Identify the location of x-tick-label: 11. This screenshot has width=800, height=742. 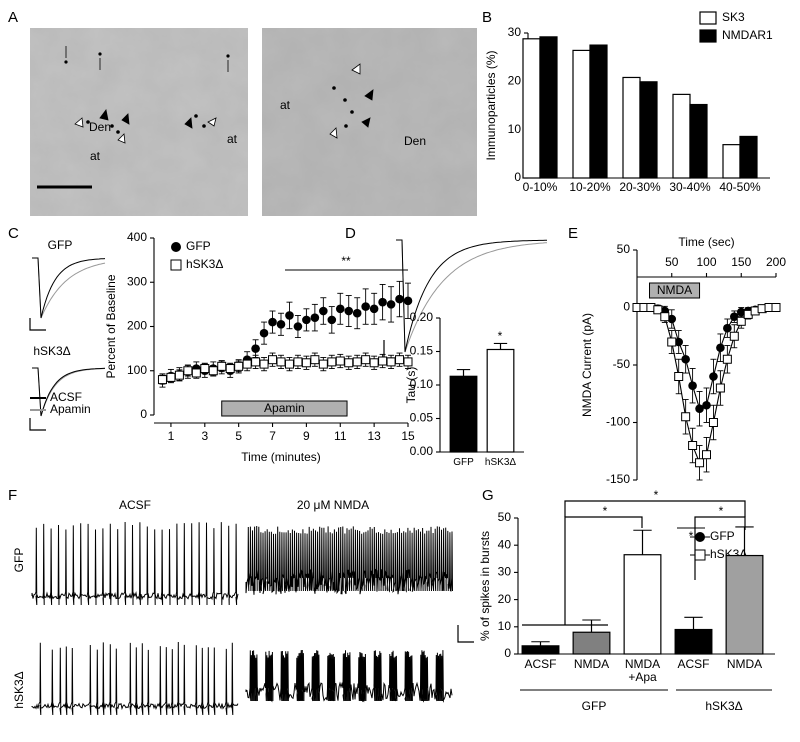
(340, 436).